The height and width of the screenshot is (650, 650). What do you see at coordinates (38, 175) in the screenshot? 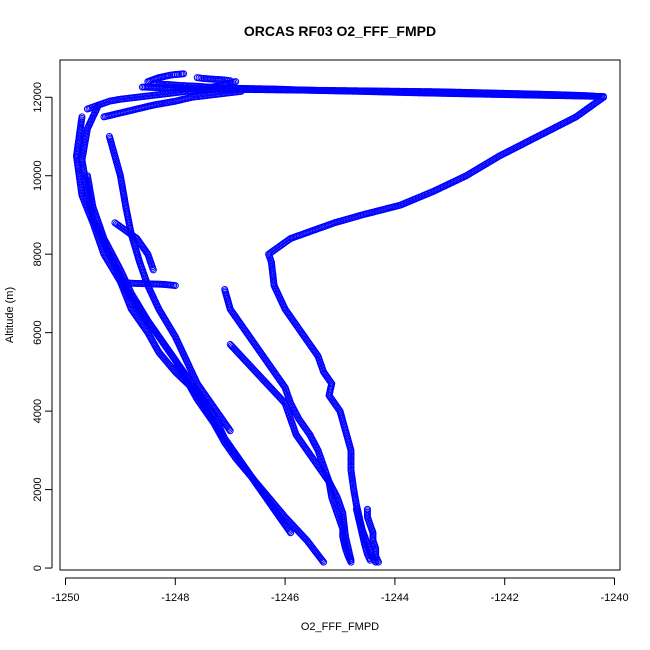
I see `y-tick-label: 10000` at bounding box center [38, 175].